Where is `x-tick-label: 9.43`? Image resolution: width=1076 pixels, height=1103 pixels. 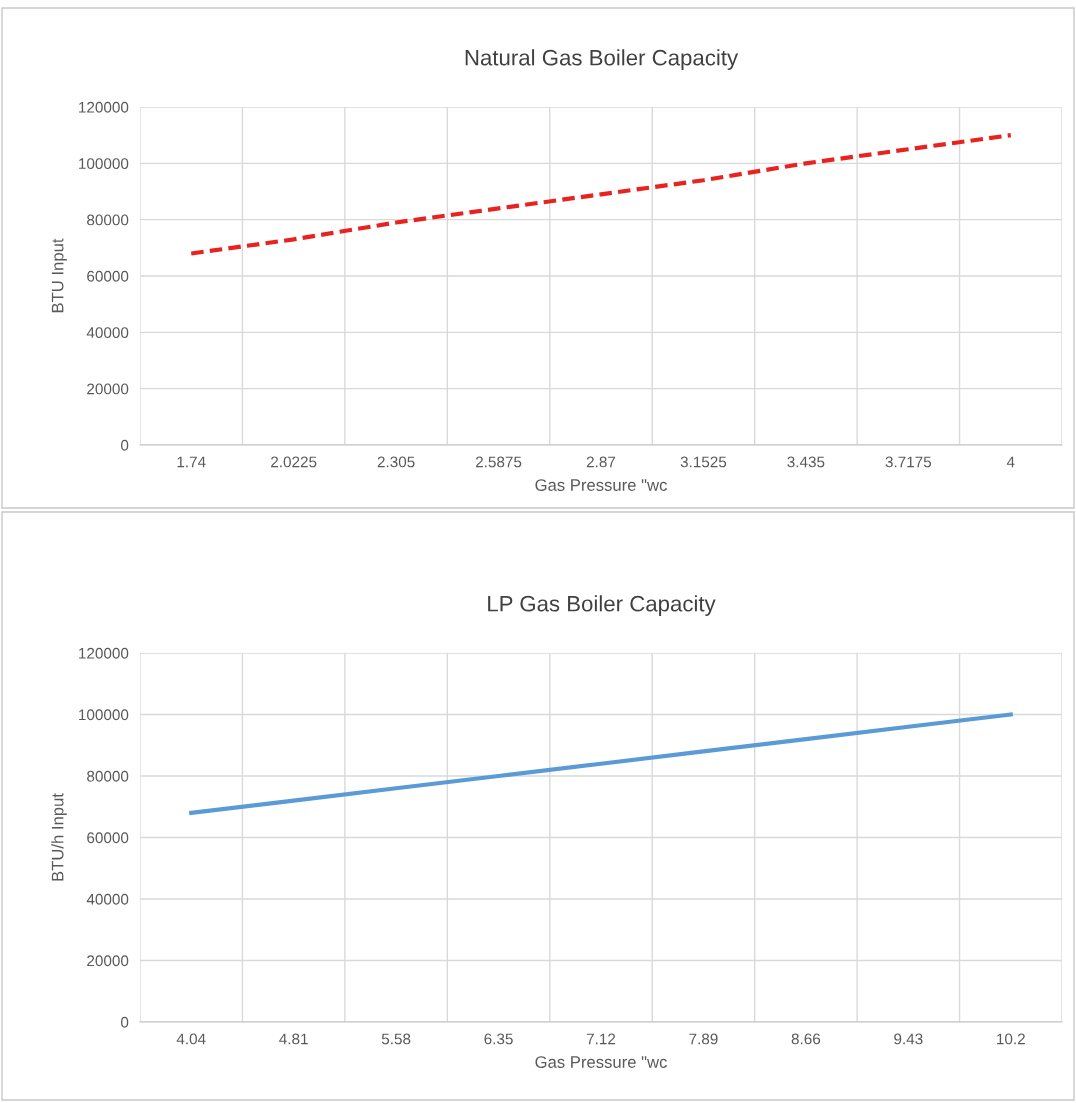
x-tick-label: 9.43 is located at coordinates (908, 1039).